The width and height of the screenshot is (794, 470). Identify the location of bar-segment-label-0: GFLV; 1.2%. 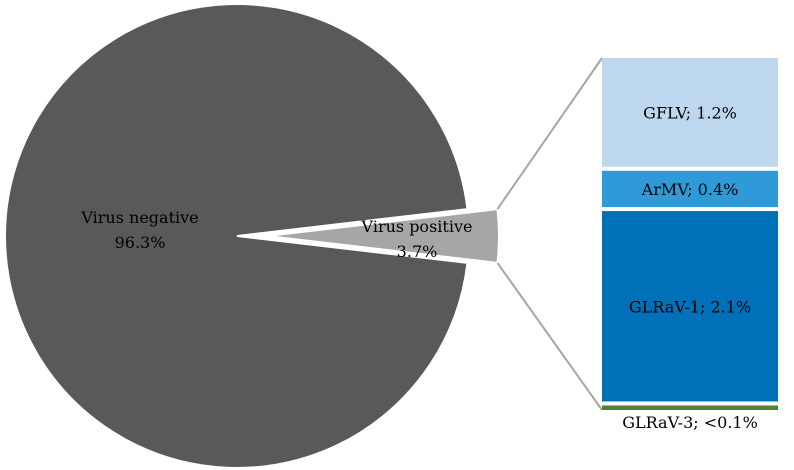
(690, 112).